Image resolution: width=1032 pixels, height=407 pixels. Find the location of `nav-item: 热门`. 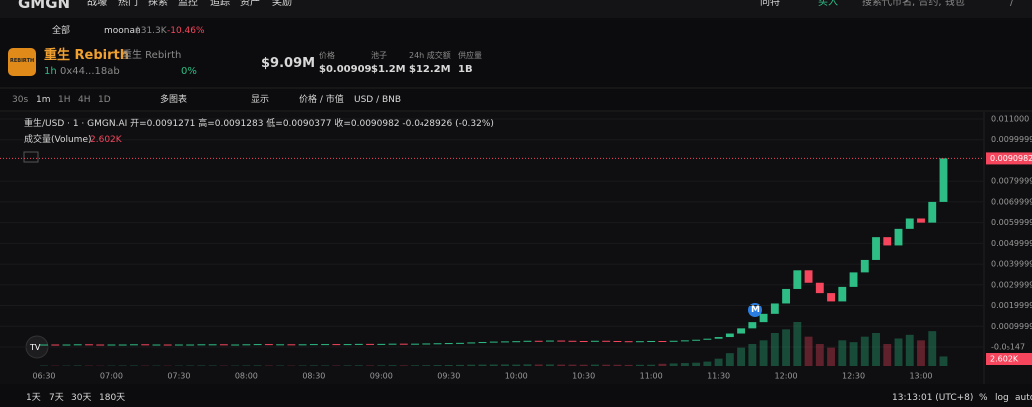

nav-item: 热门 is located at coordinates (128, 4).